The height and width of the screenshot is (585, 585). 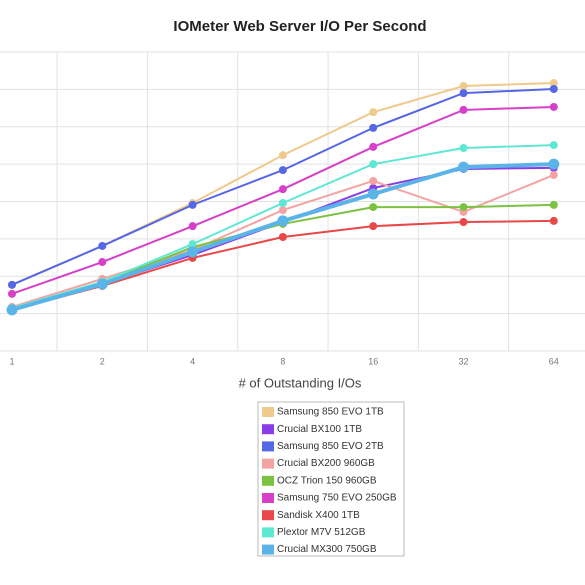 I want to click on legend-label: Sandisk X400 1TB, so click(x=318, y=515).